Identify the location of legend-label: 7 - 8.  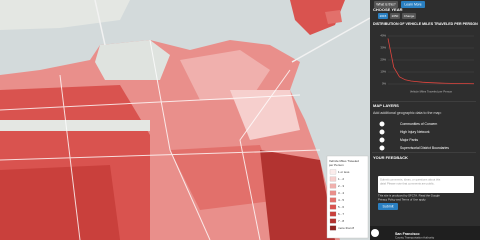
(341, 221).